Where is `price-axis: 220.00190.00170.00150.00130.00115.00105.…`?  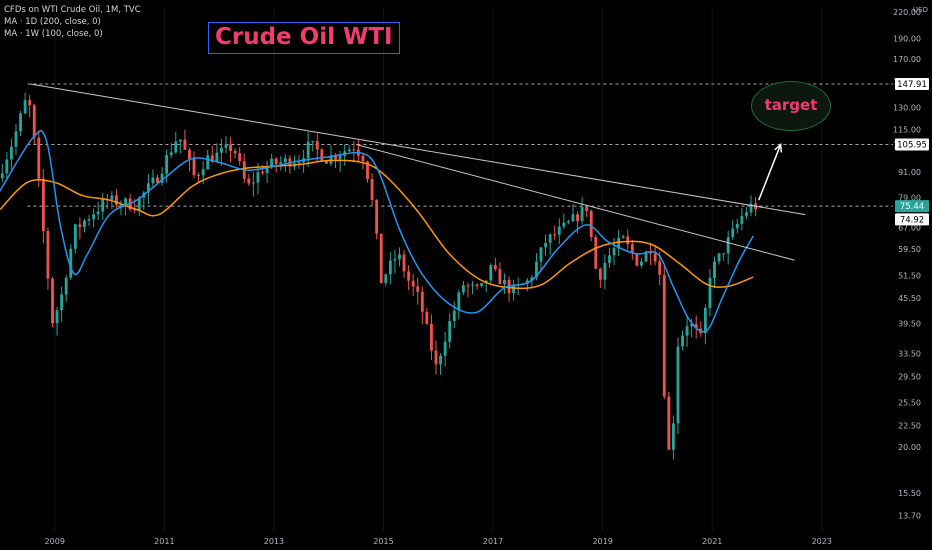 price-axis: 220.00190.00170.00150.00130.00115.00105.… is located at coordinates (912, 275).